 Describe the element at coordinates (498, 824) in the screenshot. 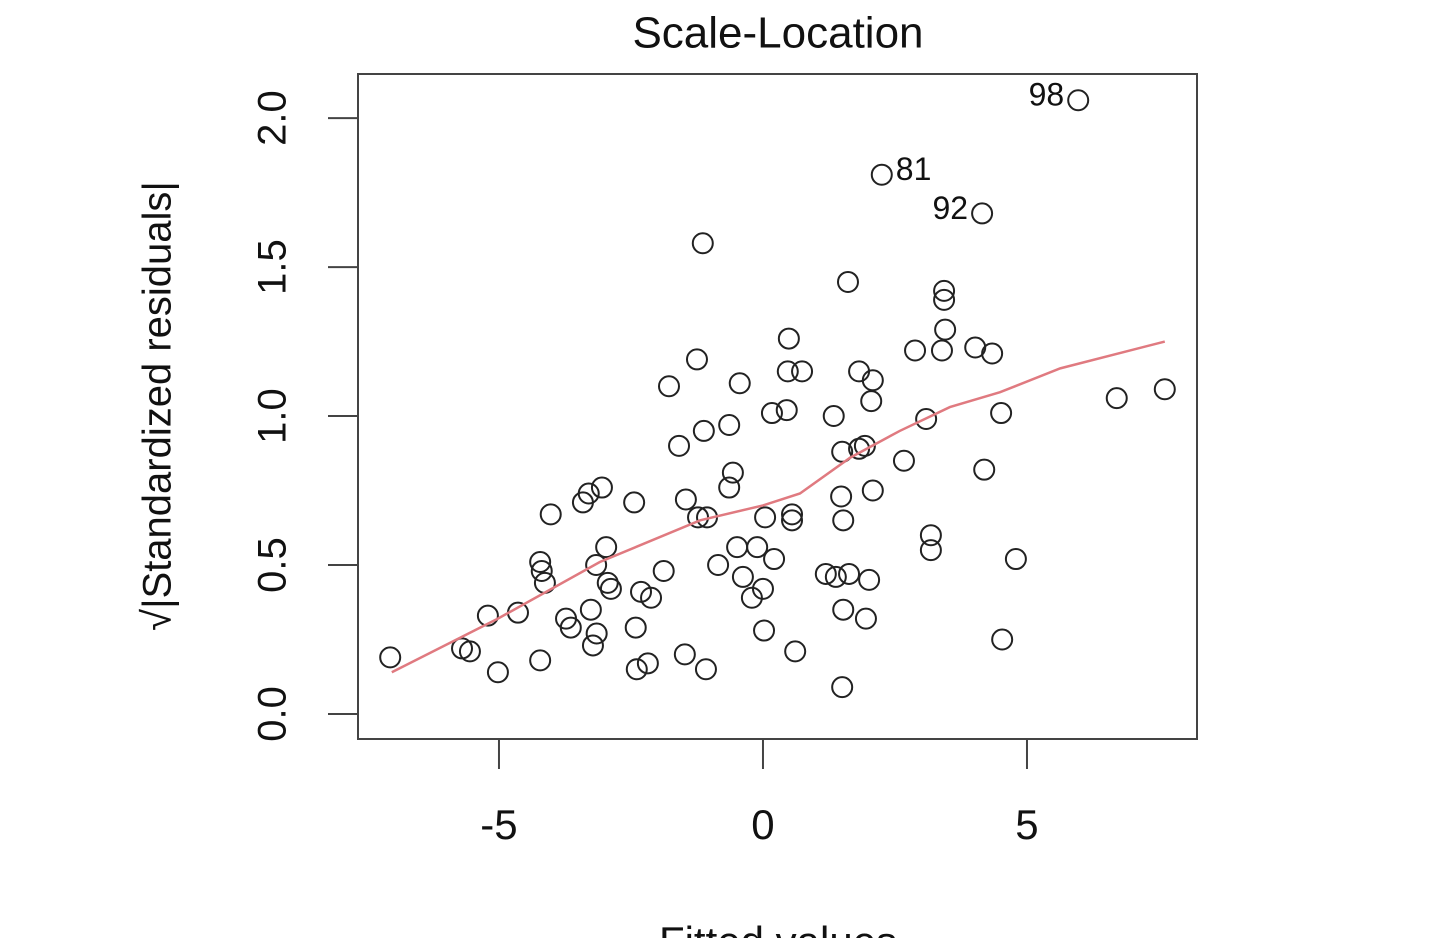

I see `x-tick-label: -5` at that location.